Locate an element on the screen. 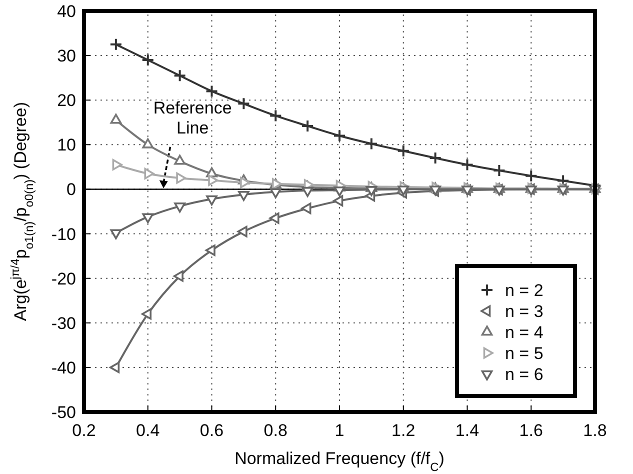 This screenshot has width=633, height=474. legend-label: n = 3 is located at coordinates (524, 311).